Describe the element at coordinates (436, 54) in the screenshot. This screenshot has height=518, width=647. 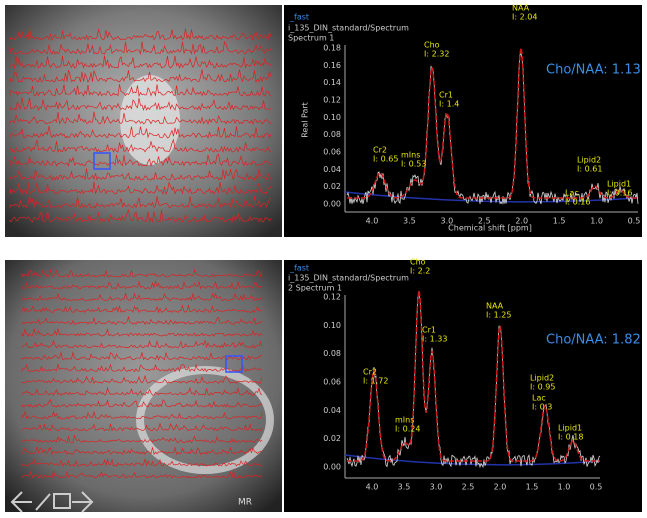
I see `peak-value: I: 2.32` at that location.